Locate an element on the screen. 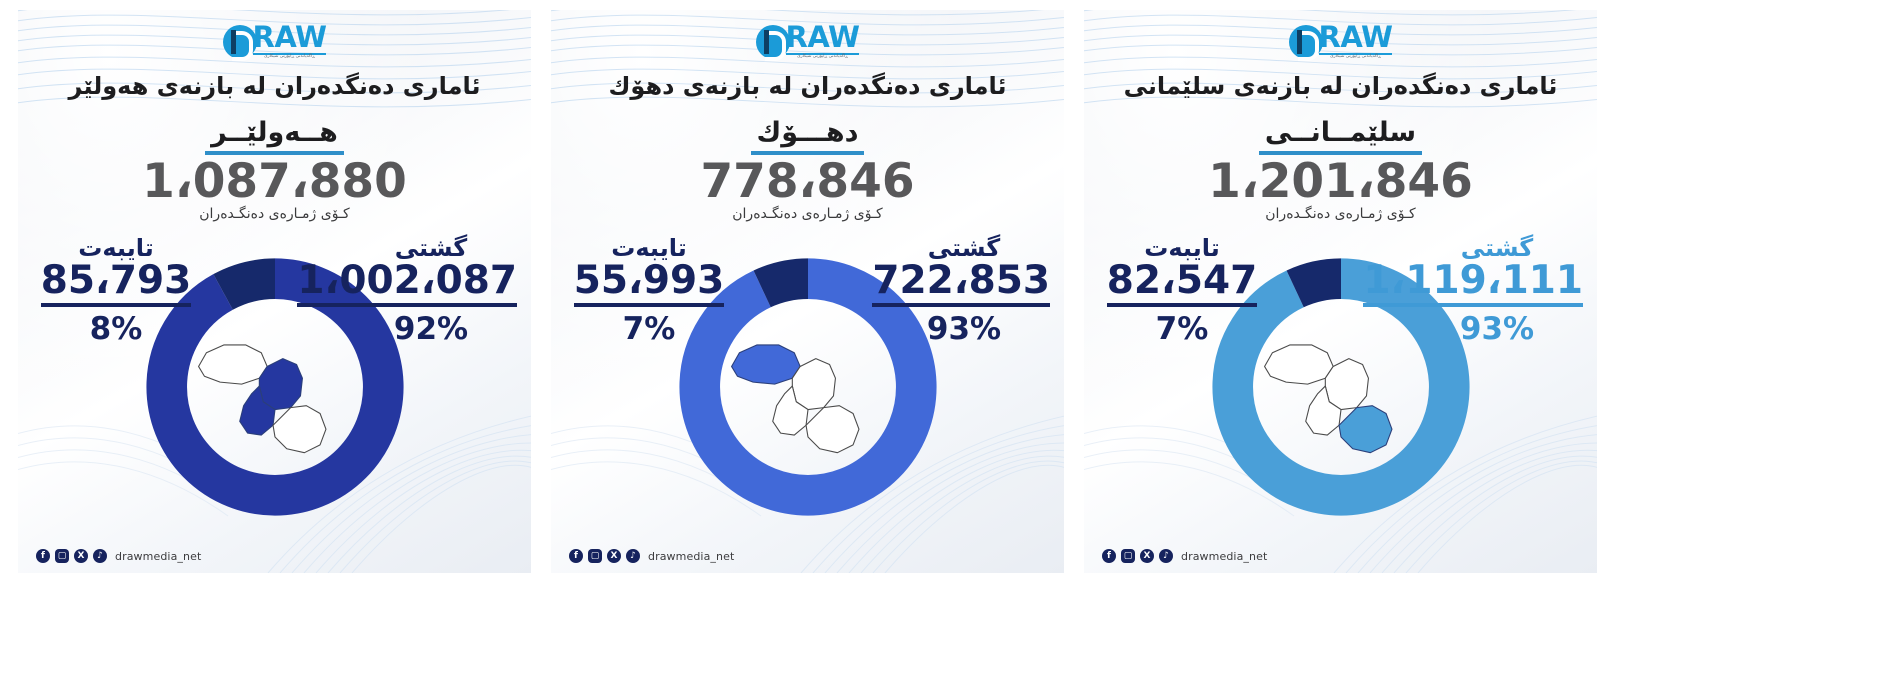  special-votes-stat: تایبەت 85،793 8% is located at coordinates (116, 291).